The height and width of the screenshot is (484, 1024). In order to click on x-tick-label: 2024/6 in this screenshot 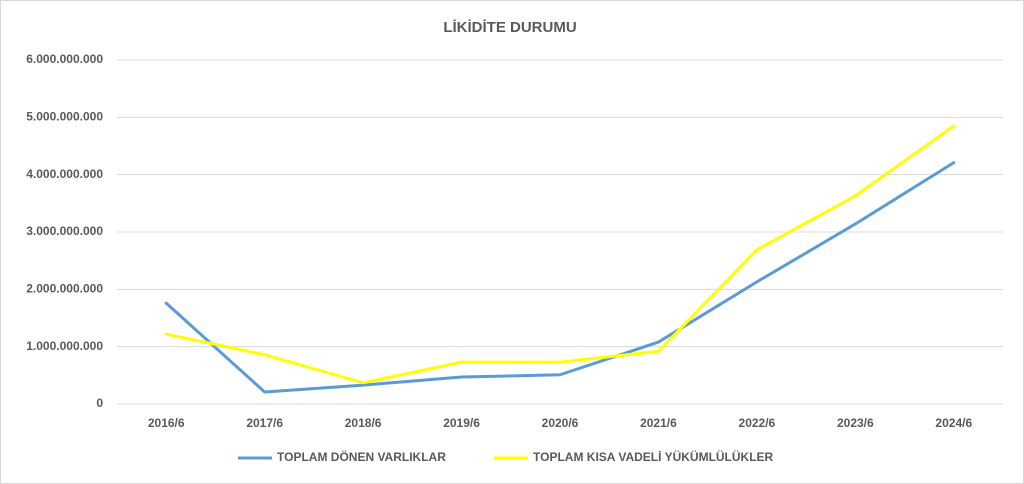, I will do `click(953, 423)`.